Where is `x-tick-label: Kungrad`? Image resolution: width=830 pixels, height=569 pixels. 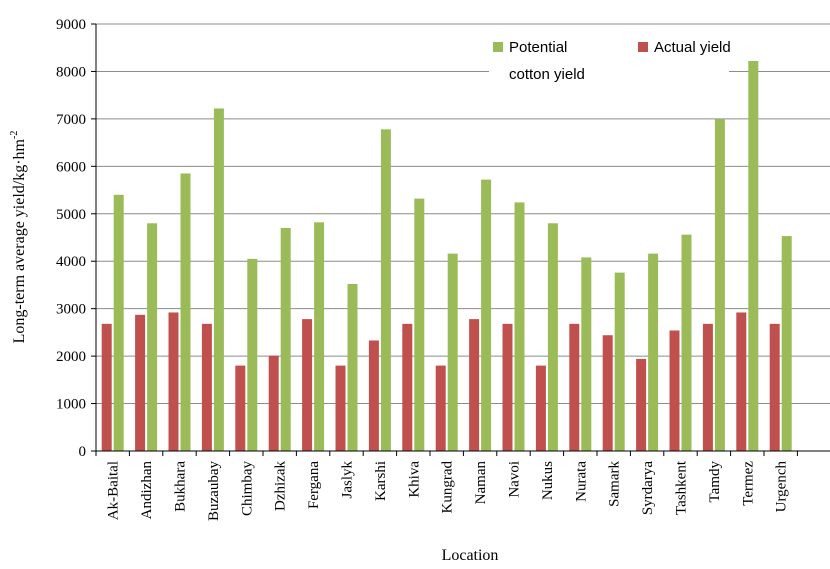
x-tick-label: Kungrad is located at coordinates (448, 487).